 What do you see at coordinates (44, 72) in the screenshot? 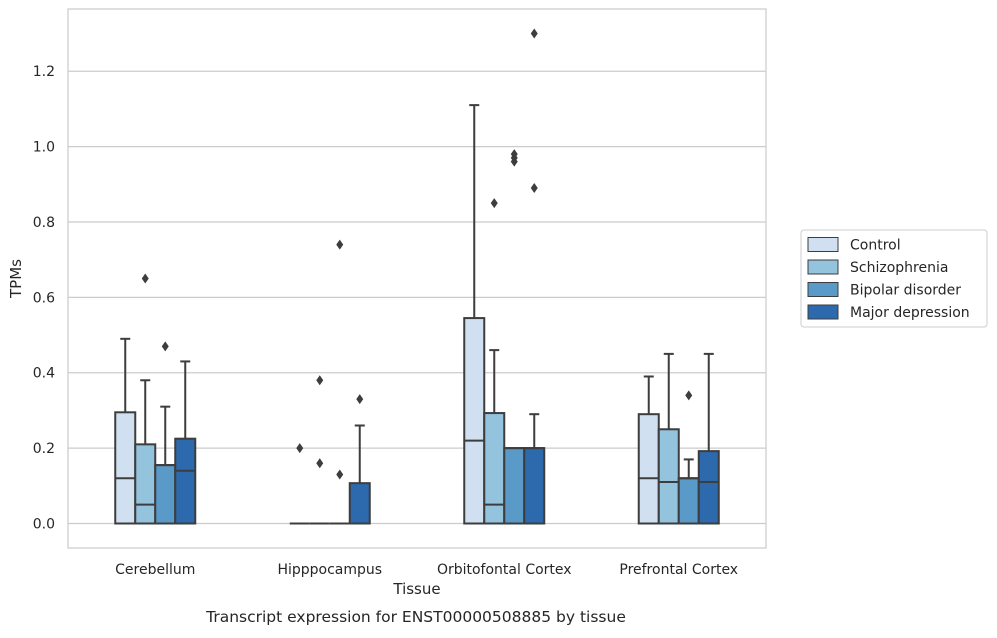
I see `y-tick-label: 1.2` at bounding box center [44, 72].